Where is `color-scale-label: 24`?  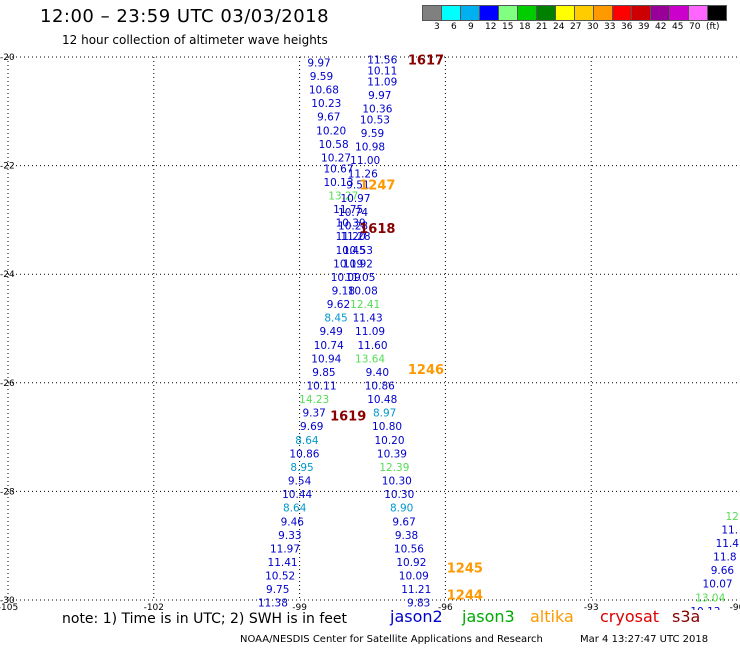 color-scale-label: 24 is located at coordinates (559, 27).